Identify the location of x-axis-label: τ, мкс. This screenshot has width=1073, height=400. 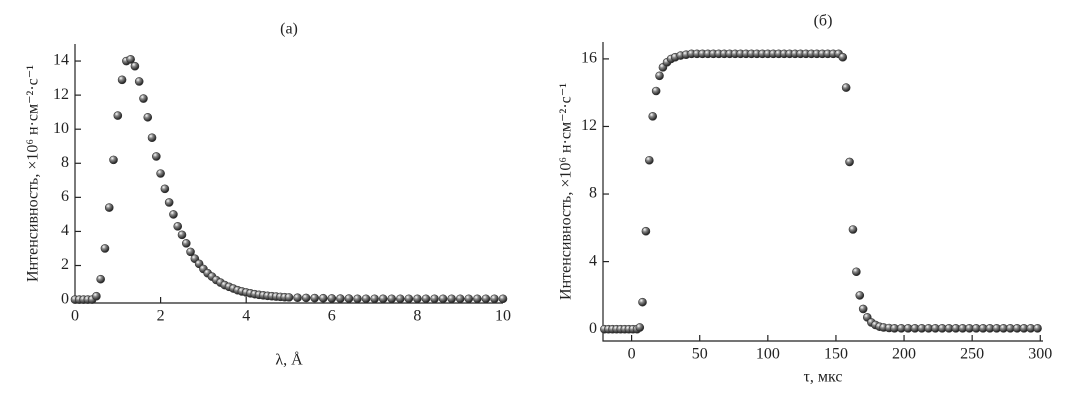
(822, 377).